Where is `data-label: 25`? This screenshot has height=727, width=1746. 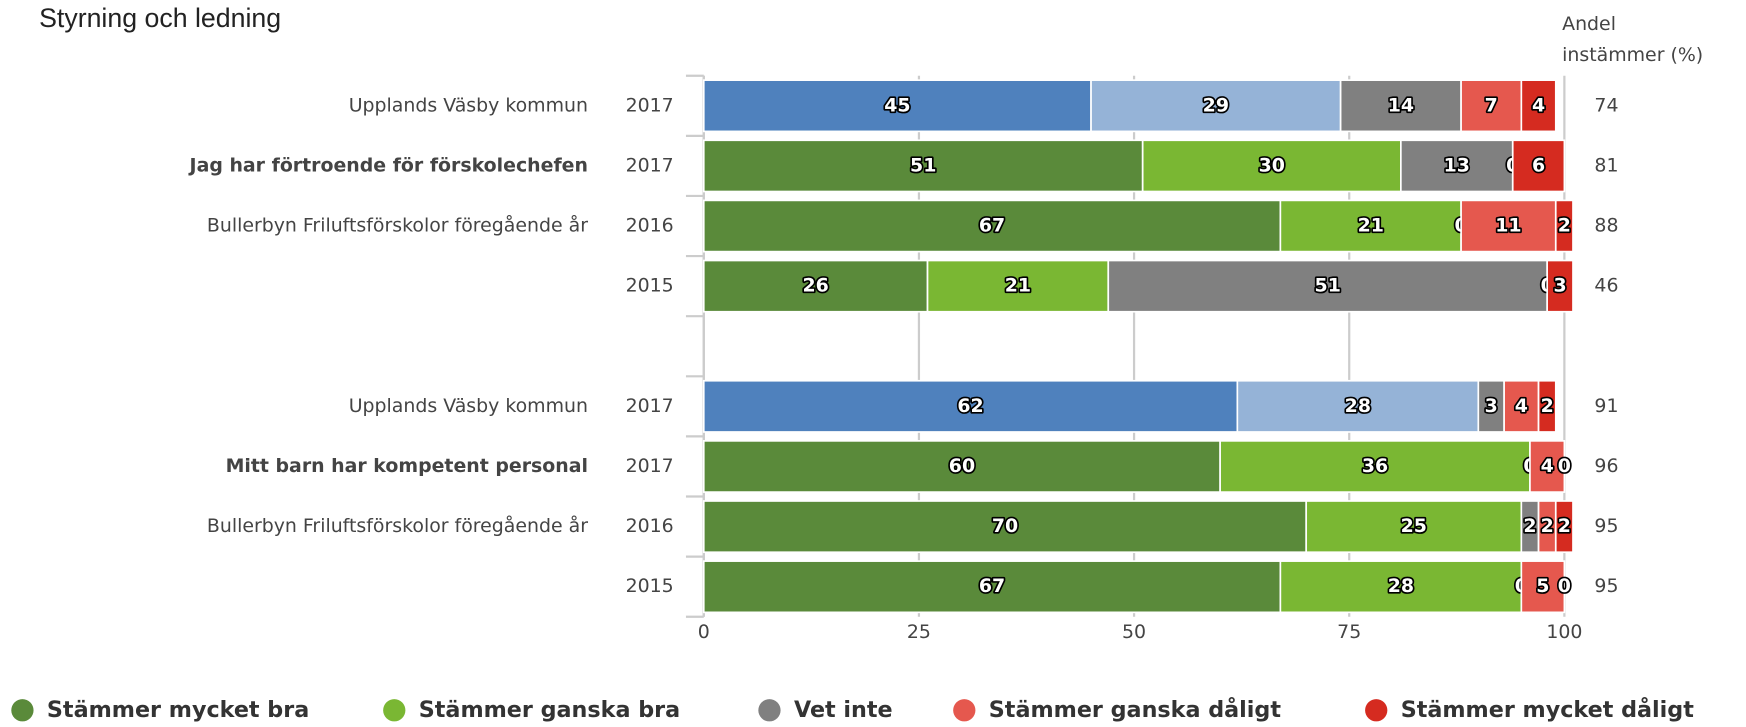 data-label: 25 is located at coordinates (1414, 526).